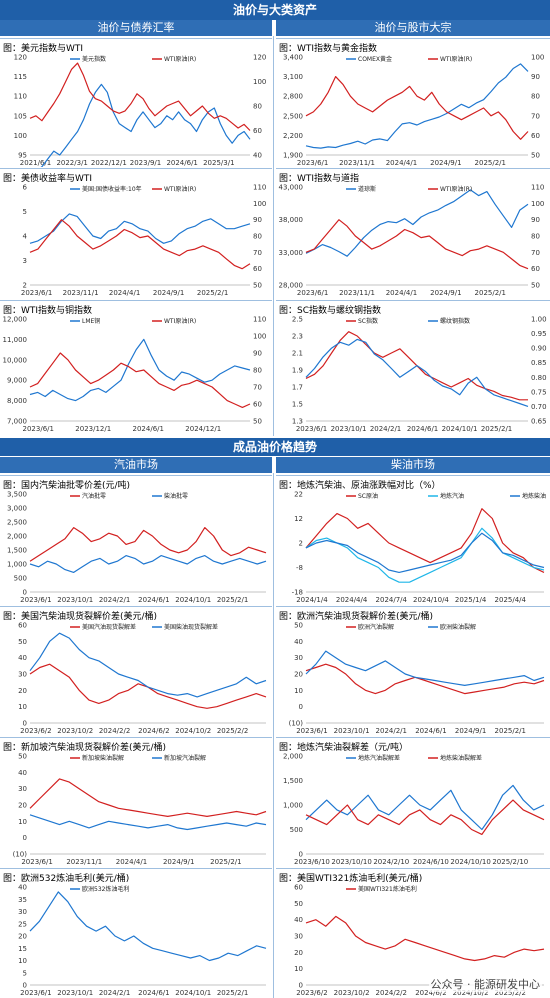 Image resolution: width=550 pixels, height=998 pixels. What do you see at coordinates (257, 371) in the screenshot?
I see `y2-tick-label: 80` at bounding box center [257, 371].